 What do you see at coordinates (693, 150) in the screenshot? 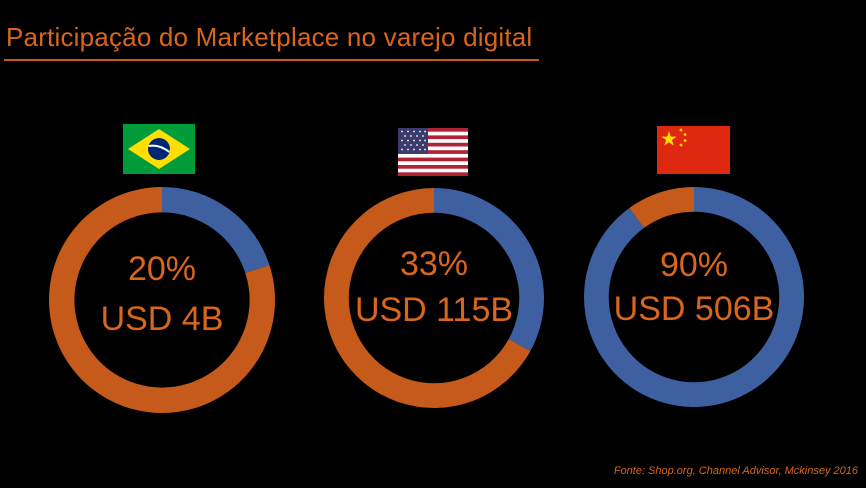
I see `china-flag` at bounding box center [693, 150].